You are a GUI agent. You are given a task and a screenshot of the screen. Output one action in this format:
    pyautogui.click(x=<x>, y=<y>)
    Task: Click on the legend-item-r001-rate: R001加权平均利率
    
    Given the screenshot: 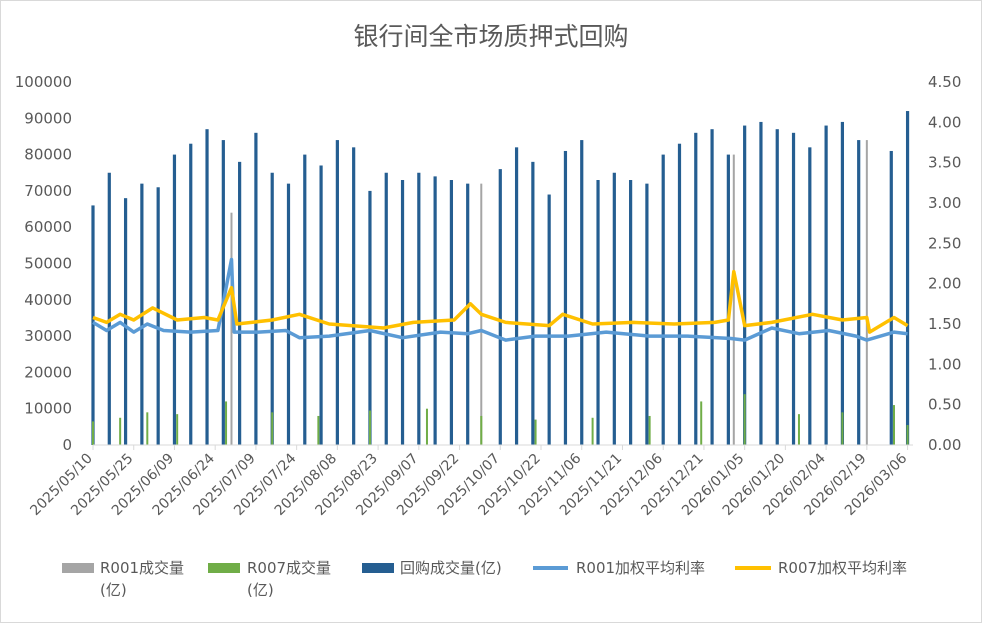 What is the action you would take?
    pyautogui.click(x=619, y=568)
    